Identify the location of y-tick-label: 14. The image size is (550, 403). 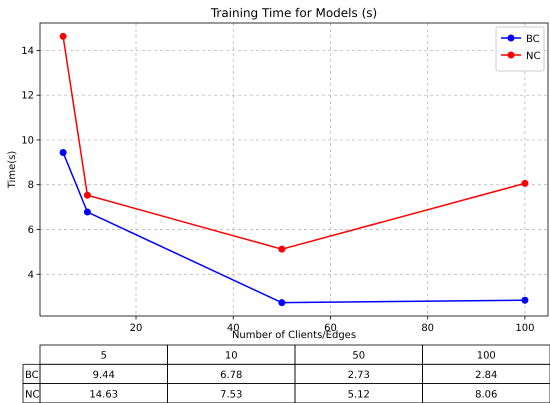
(27, 51).